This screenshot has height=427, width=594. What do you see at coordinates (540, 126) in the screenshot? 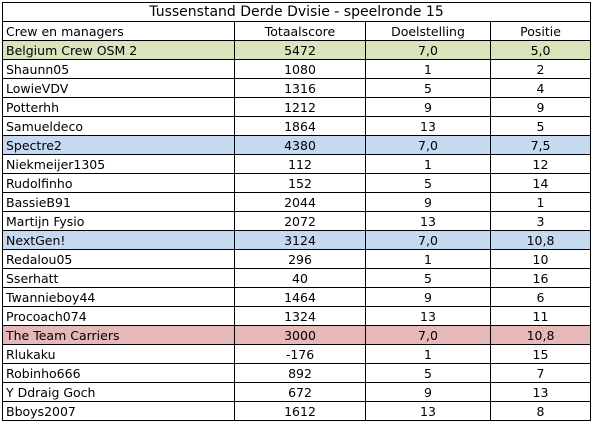
I see `manager-position: 5` at bounding box center [540, 126].